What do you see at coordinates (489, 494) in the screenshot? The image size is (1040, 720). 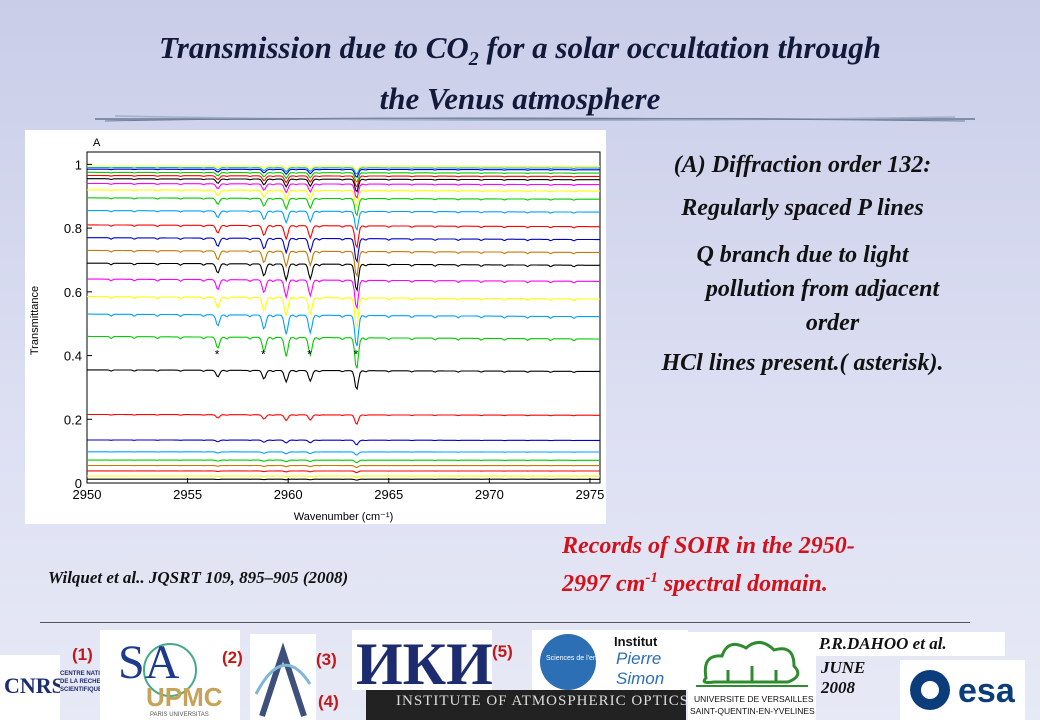 I see `x-tick-label-5: 2970` at bounding box center [489, 494].